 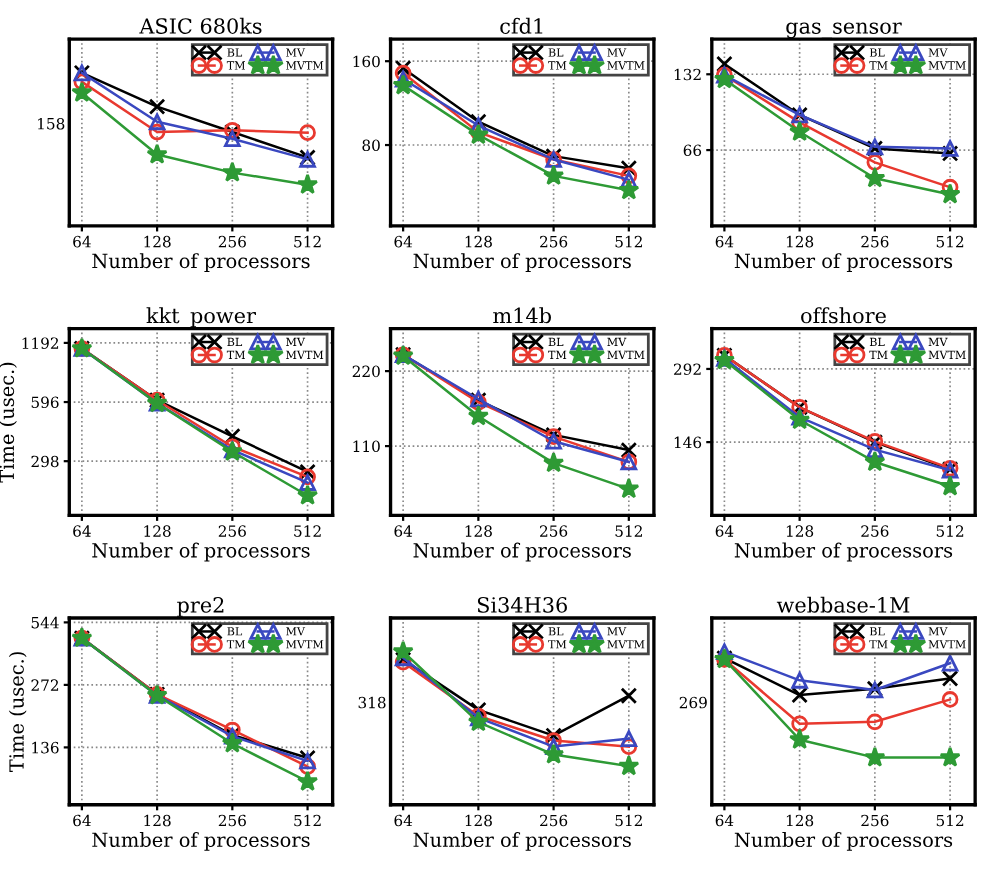 What do you see at coordinates (200, 25) in the screenshot?
I see `chart-title: ASIC 680ks` at bounding box center [200, 25].